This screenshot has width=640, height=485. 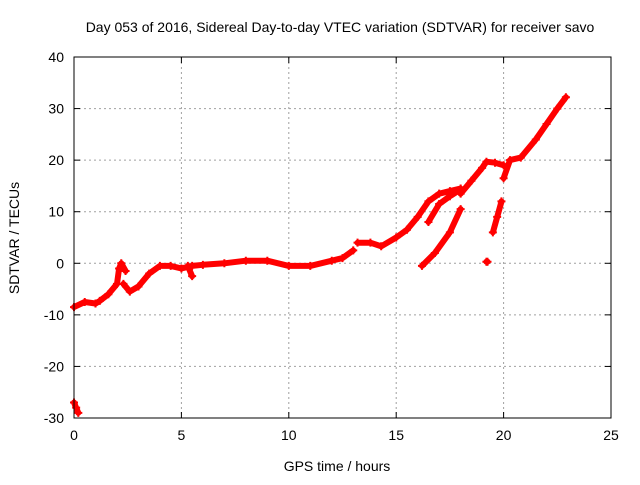 I want to click on x-tick-label: 0, so click(x=74, y=435).